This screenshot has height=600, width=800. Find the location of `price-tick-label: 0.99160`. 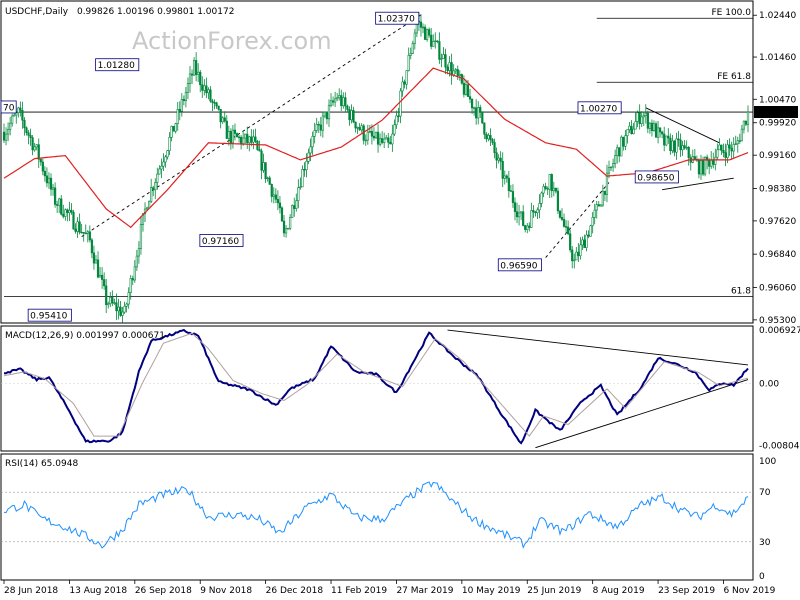

price-tick-label: 0.99160 is located at coordinates (777, 156).